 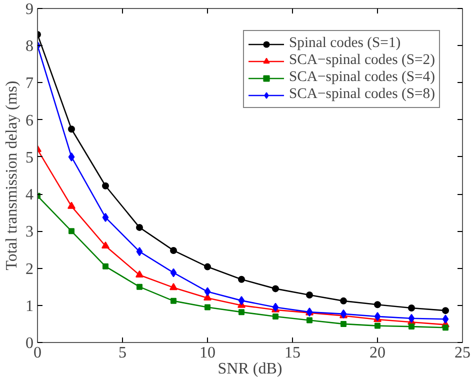 I want to click on x-tick-label: 15, so click(x=292, y=353).